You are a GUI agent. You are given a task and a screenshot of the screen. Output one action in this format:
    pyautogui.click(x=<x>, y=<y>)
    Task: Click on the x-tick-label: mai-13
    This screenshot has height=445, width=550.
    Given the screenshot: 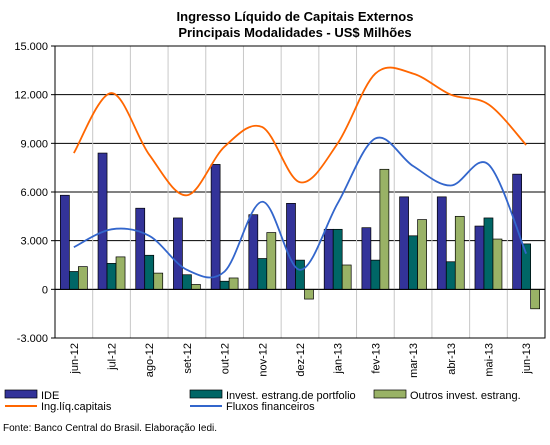 What is the action you would take?
    pyautogui.click(x=489, y=360)
    